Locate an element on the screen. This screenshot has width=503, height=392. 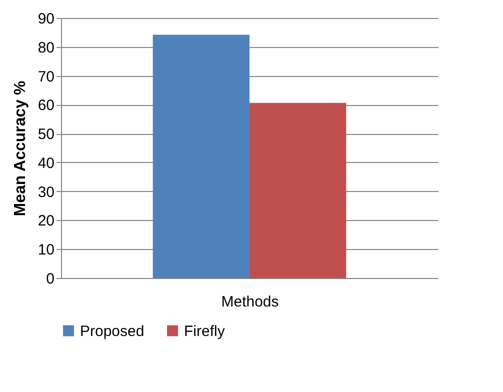
y-tick-label: 50 is located at coordinates (46, 135).